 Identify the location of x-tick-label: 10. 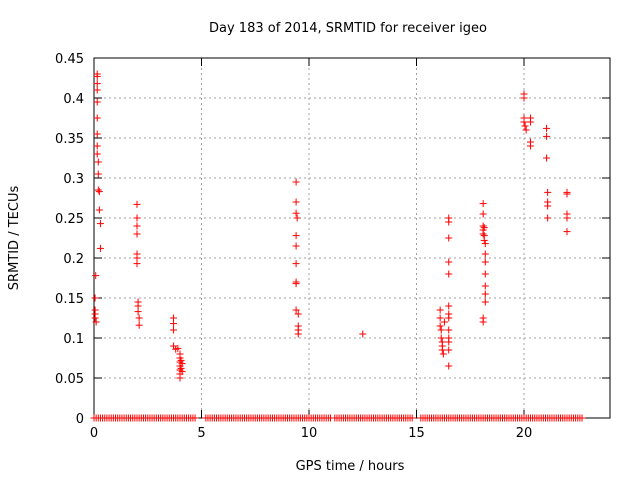
(309, 433).